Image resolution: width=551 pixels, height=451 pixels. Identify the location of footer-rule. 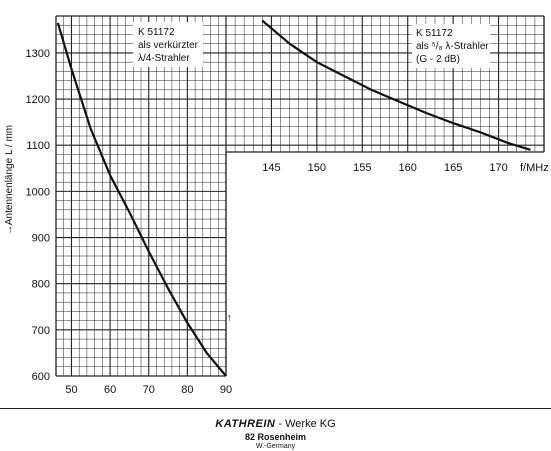
(275, 408).